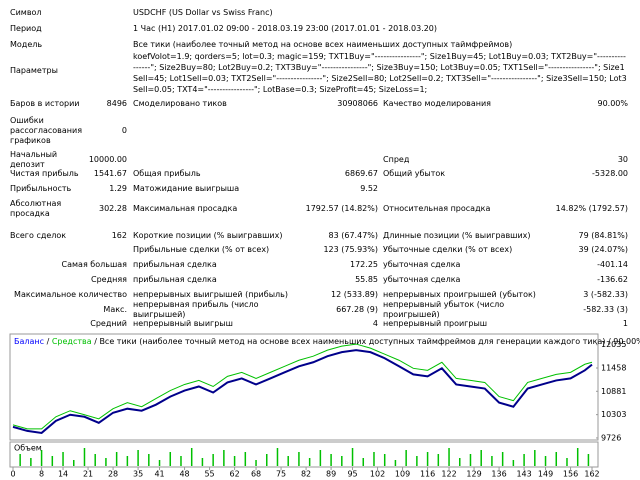 Image resolution: width=640 pixels, height=480 pixels. I want to click on stat-label: Прибыльные сделки (% от всех), so click(201, 249).